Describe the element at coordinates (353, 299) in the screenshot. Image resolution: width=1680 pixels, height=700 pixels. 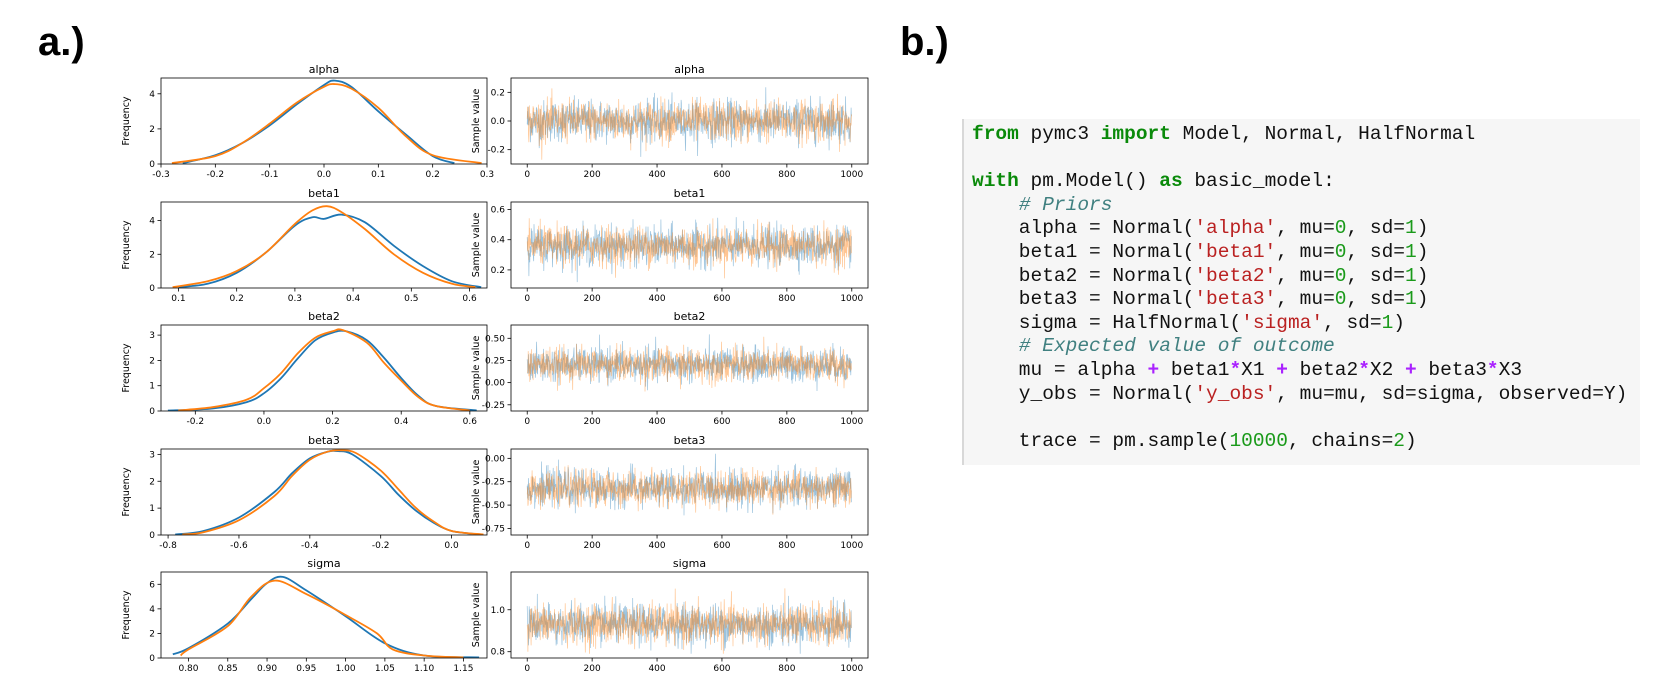
I see `x-tick-label: 0.4` at that location.